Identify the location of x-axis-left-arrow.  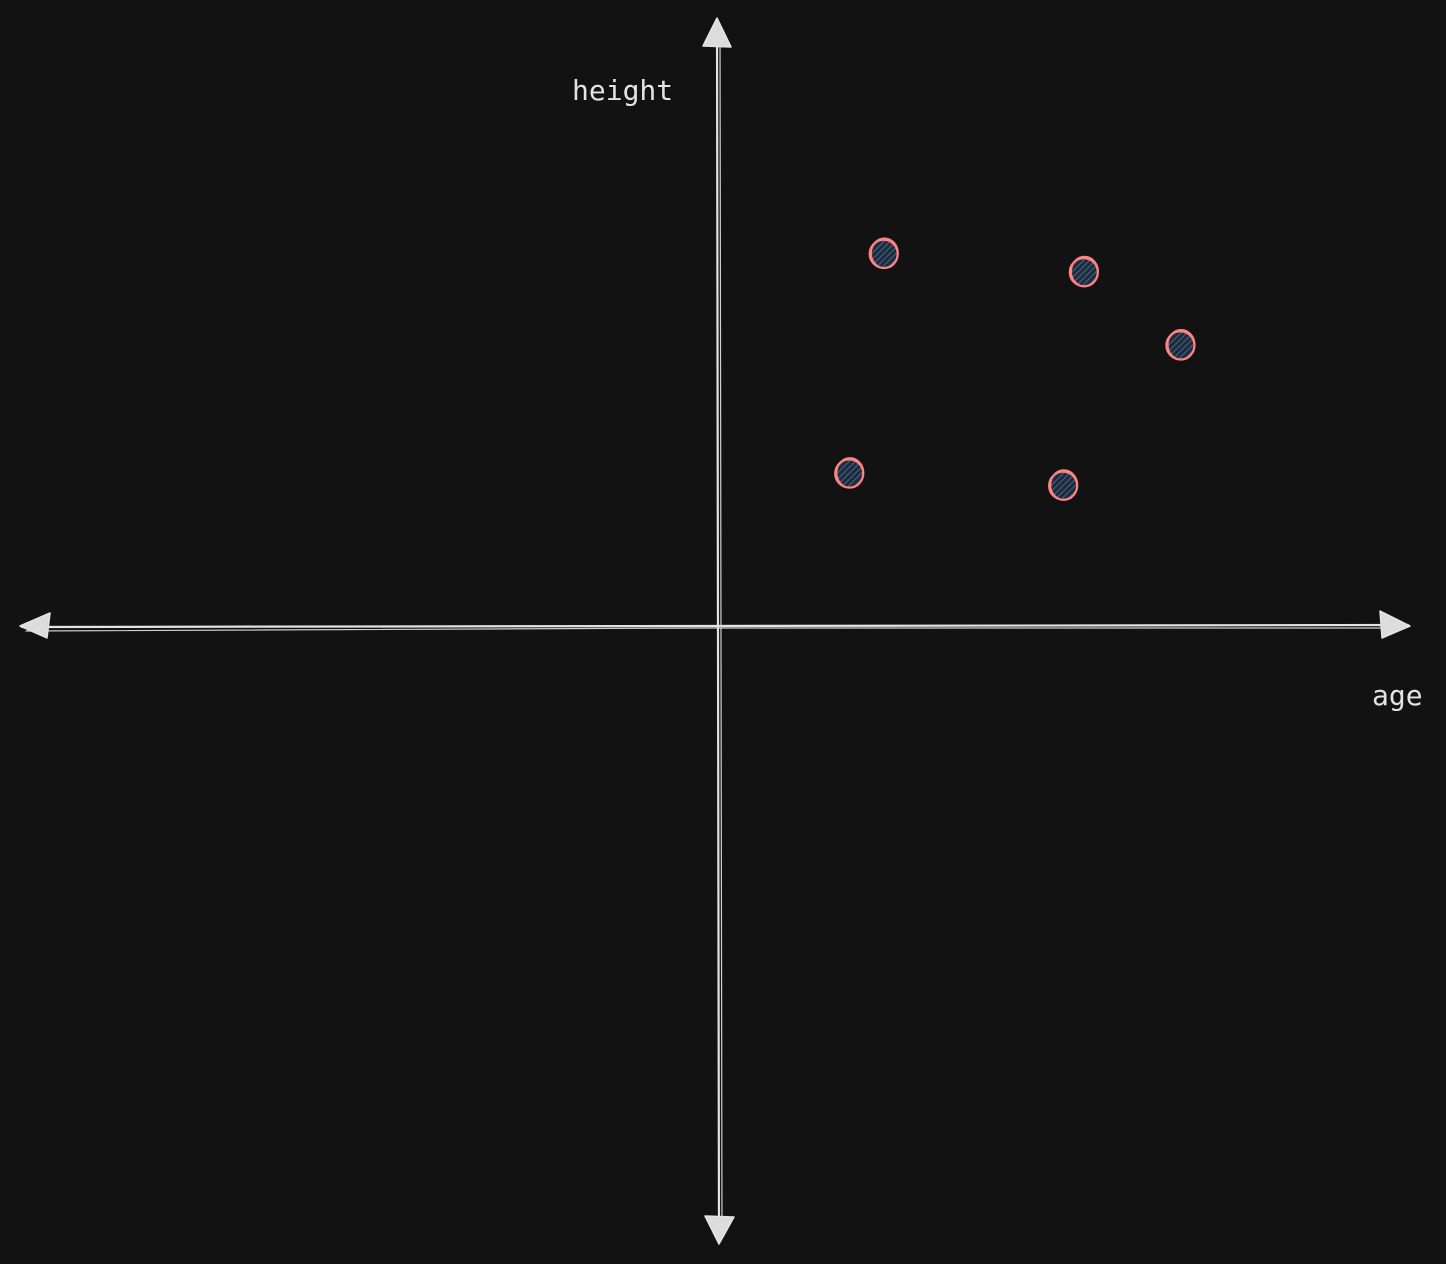
(35, 625).